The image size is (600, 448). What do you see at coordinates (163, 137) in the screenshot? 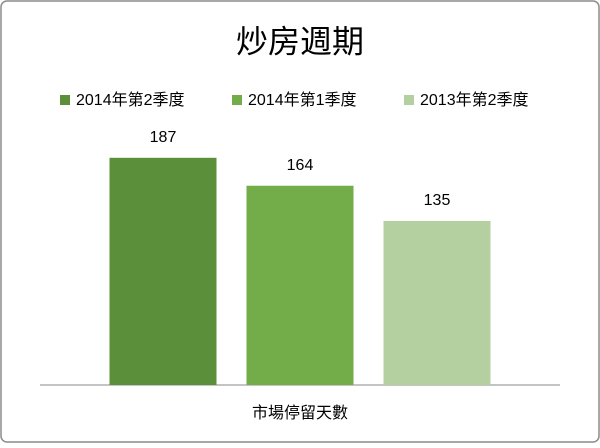
I see `data-label: 187` at bounding box center [163, 137].